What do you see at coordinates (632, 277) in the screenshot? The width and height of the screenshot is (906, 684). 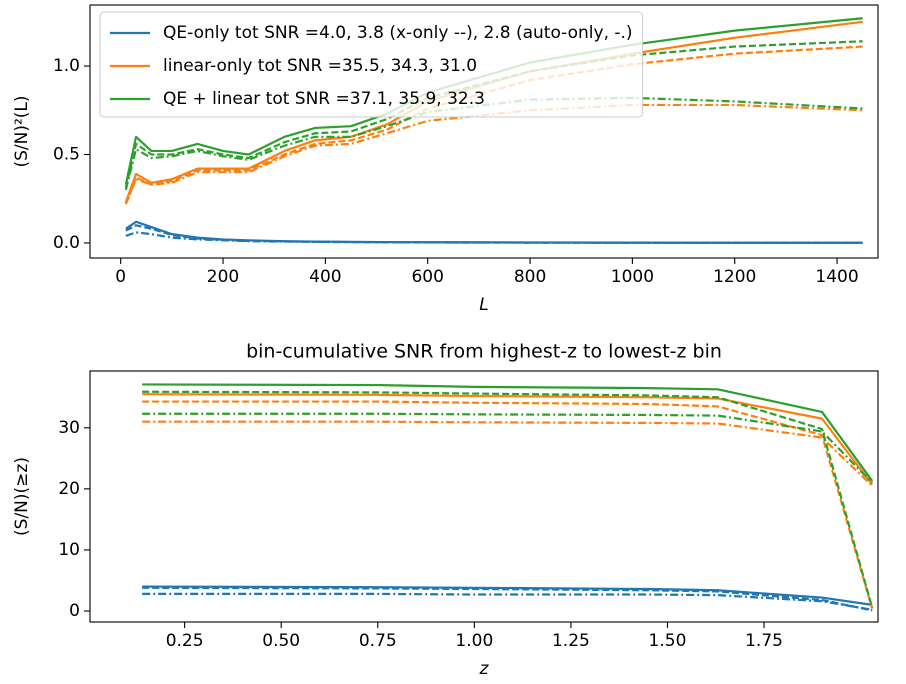 I see `x-tick-label: 1000` at bounding box center [632, 277].